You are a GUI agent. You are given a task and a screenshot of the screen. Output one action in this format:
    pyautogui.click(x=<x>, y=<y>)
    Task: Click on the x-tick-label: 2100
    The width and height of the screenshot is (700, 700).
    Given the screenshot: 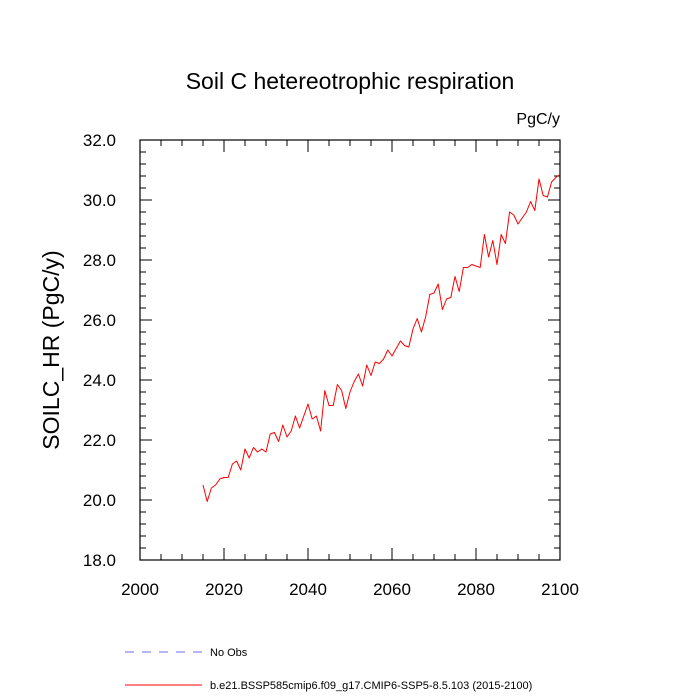 What is the action you would take?
    pyautogui.click(x=560, y=589)
    